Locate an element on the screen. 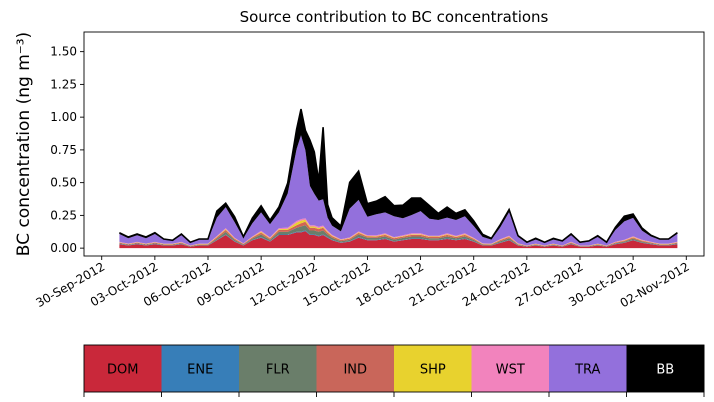 The height and width of the screenshot is (402, 714). y-tick-label: 0.00 is located at coordinates (63, 248).